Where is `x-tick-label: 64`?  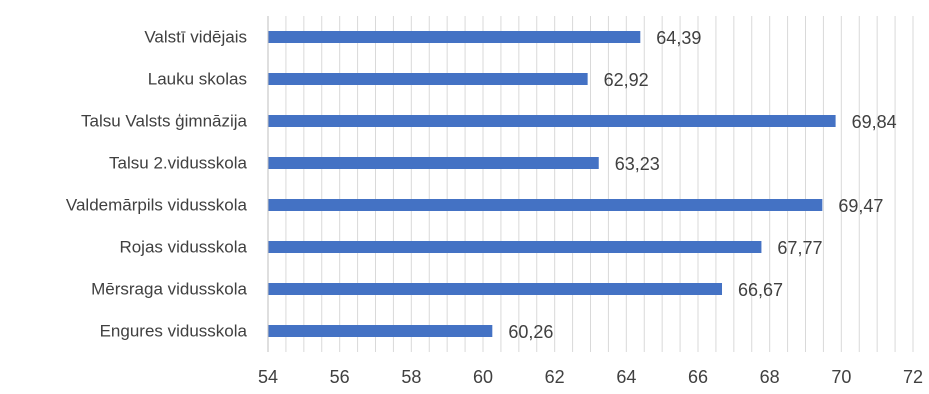 x-tick-label: 64 is located at coordinates (626, 377).